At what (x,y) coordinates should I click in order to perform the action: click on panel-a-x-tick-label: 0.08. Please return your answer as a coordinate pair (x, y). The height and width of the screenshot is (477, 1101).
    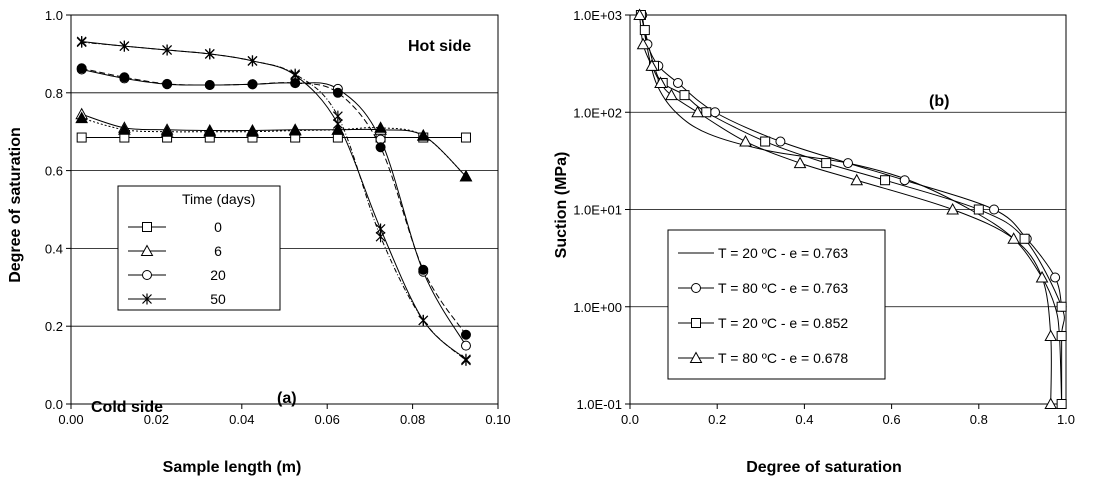
    Looking at the image, I should click on (412, 419).